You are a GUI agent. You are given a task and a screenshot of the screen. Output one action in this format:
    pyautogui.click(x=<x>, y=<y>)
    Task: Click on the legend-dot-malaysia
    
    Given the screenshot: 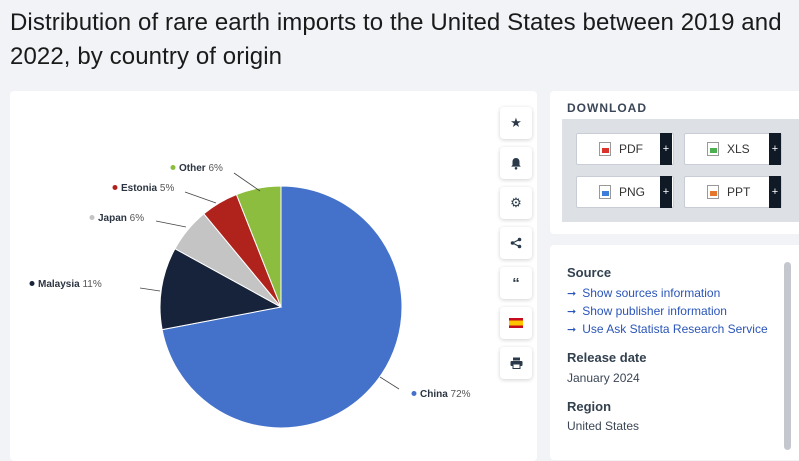 What is the action you would take?
    pyautogui.click(x=32, y=283)
    